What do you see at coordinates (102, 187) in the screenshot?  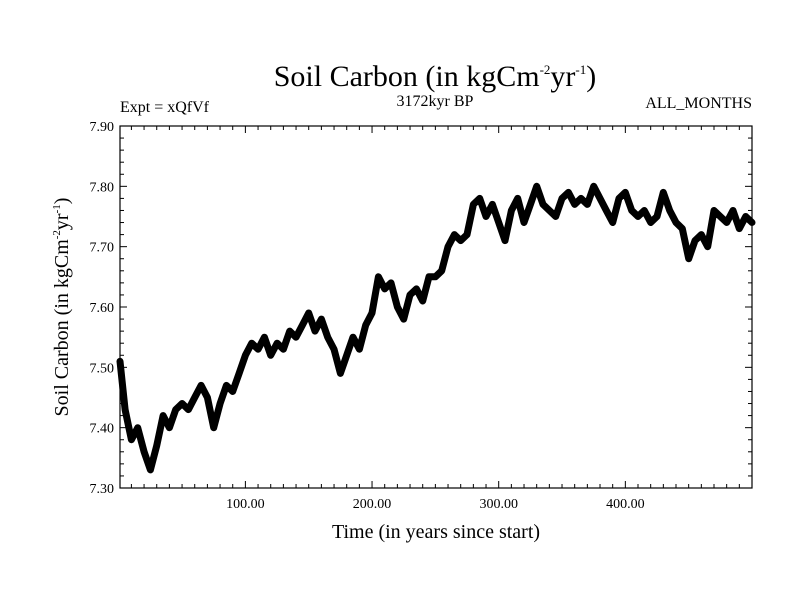 I see `y-tick-label: 7.80` at bounding box center [102, 187].